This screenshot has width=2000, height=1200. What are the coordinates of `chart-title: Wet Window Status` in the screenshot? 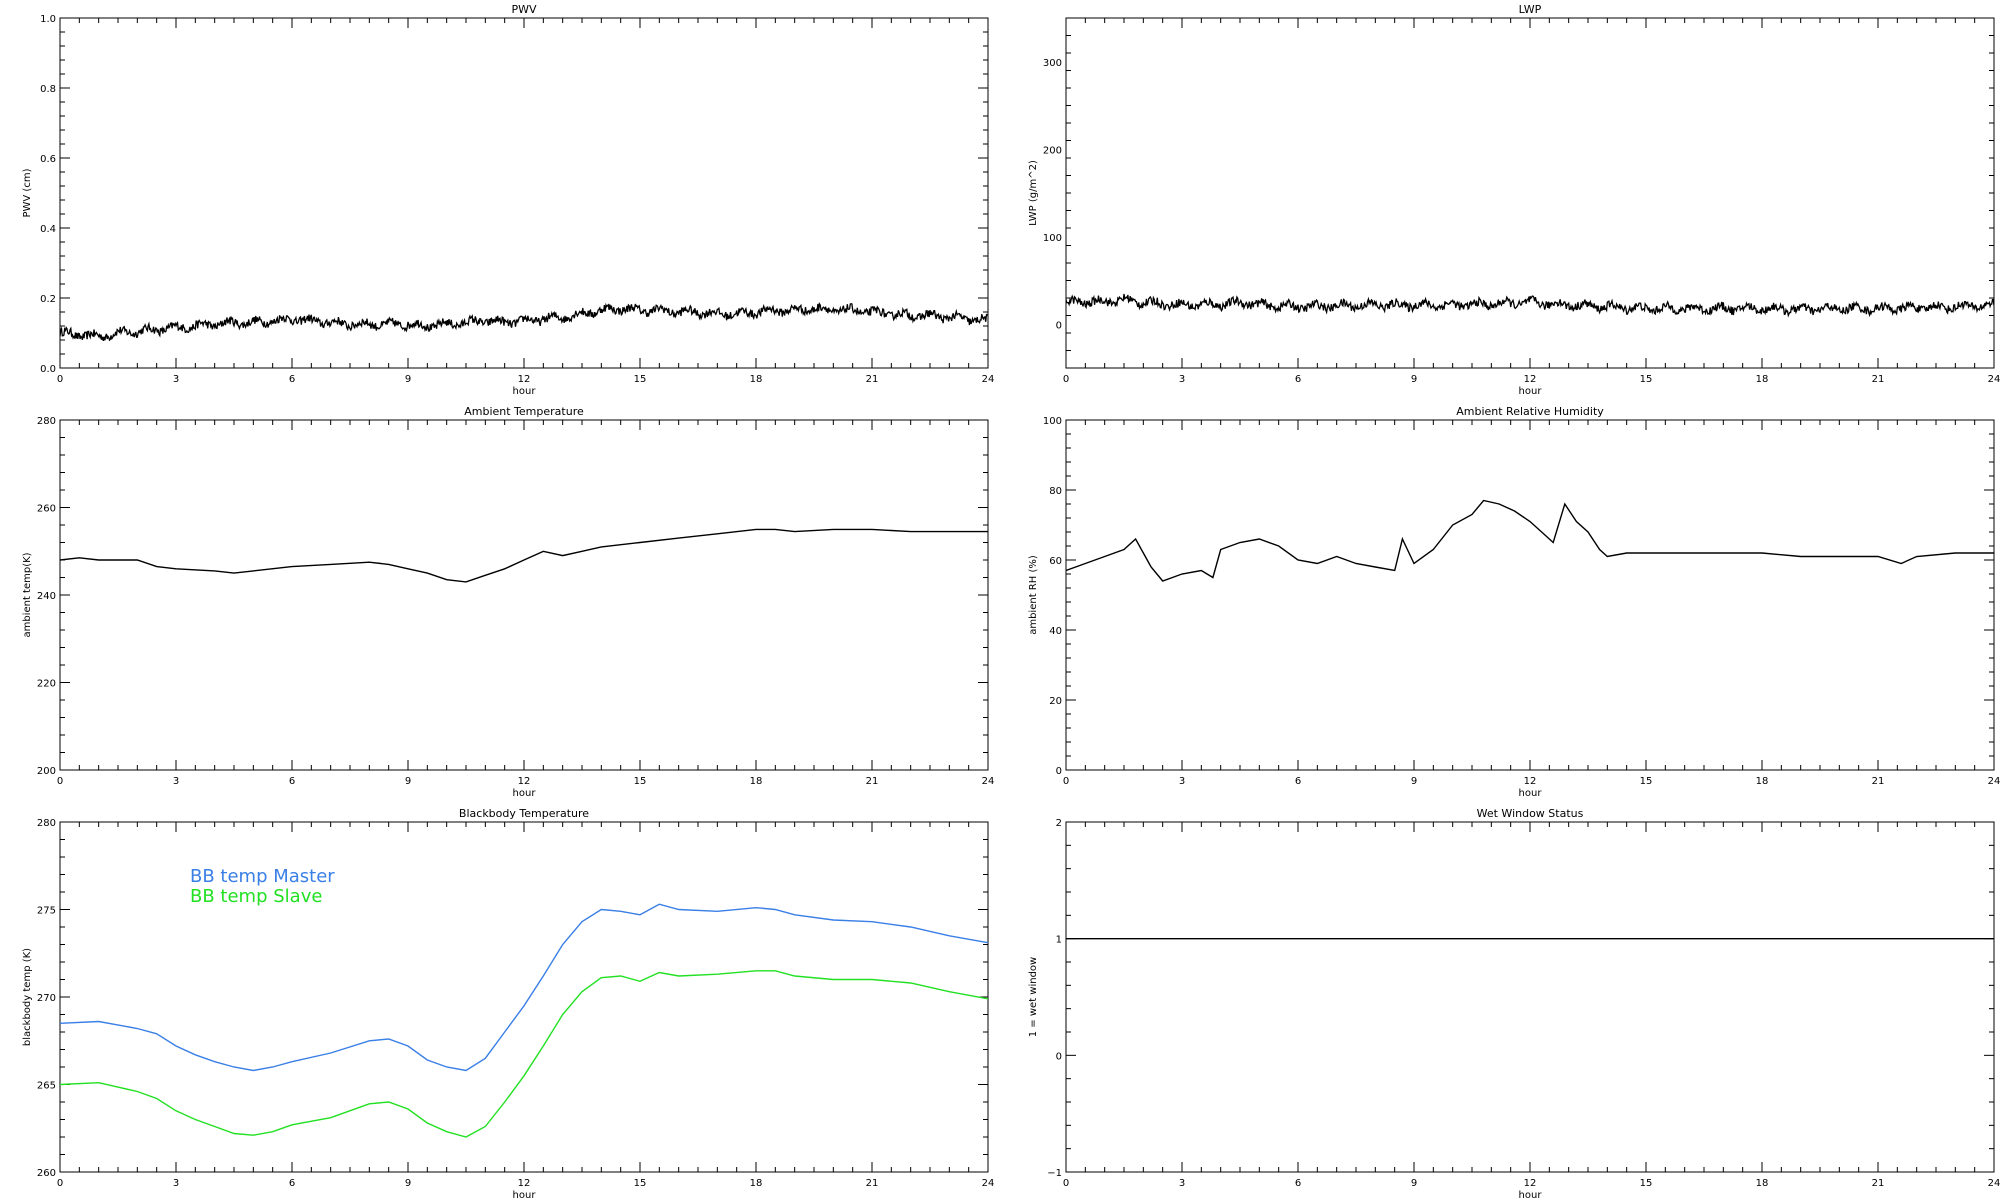 It's located at (1530, 813).